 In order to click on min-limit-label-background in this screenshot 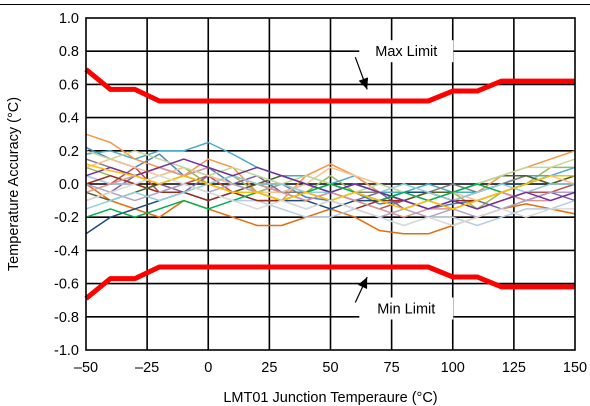, I will do `click(406, 308)`.